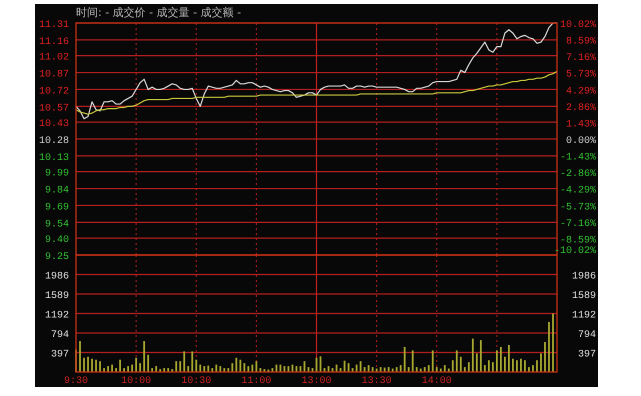 The width and height of the screenshot is (641, 396). I want to click on y-tick-label: 10.72, so click(53, 92).